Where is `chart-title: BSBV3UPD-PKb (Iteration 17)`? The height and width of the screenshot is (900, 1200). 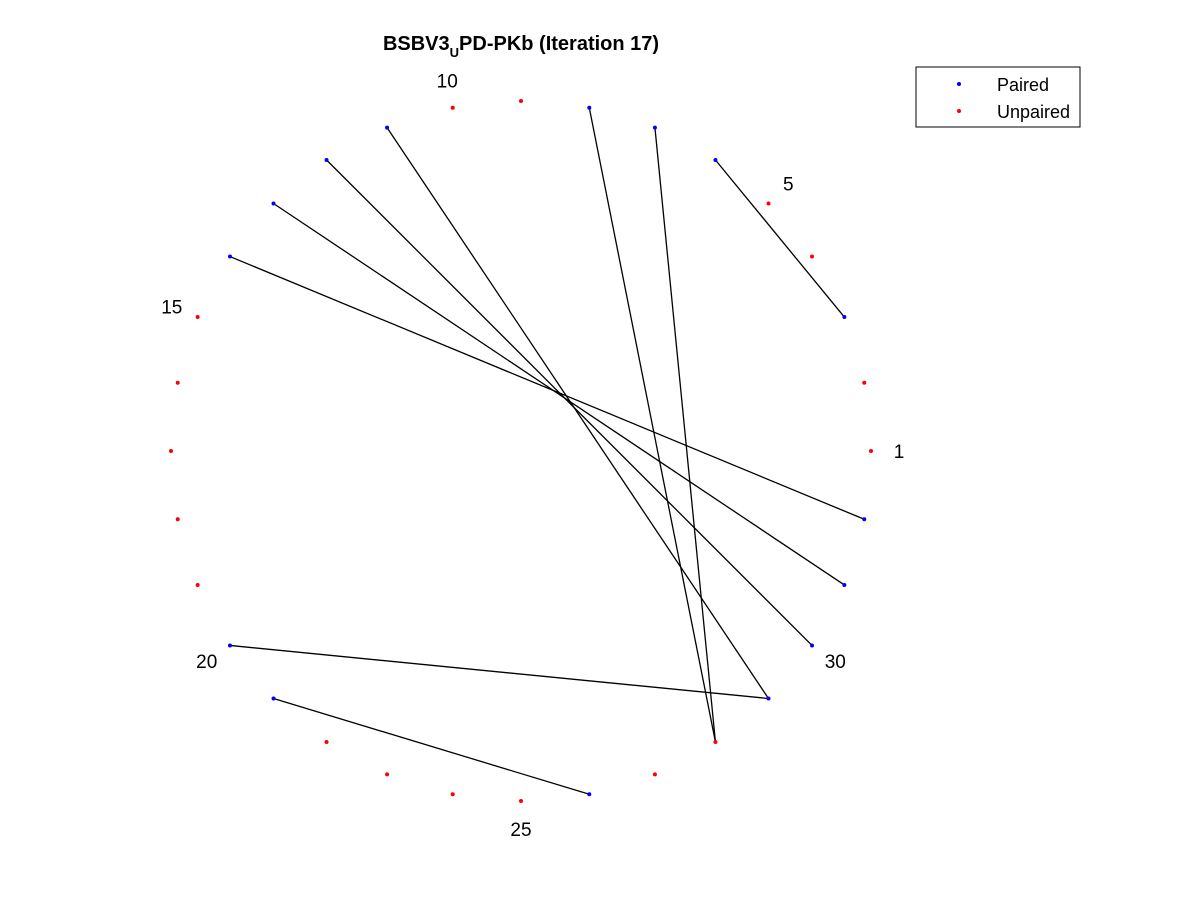
chart-title: BSBV3UPD-PKb (Iteration 17) is located at coordinates (521, 46).